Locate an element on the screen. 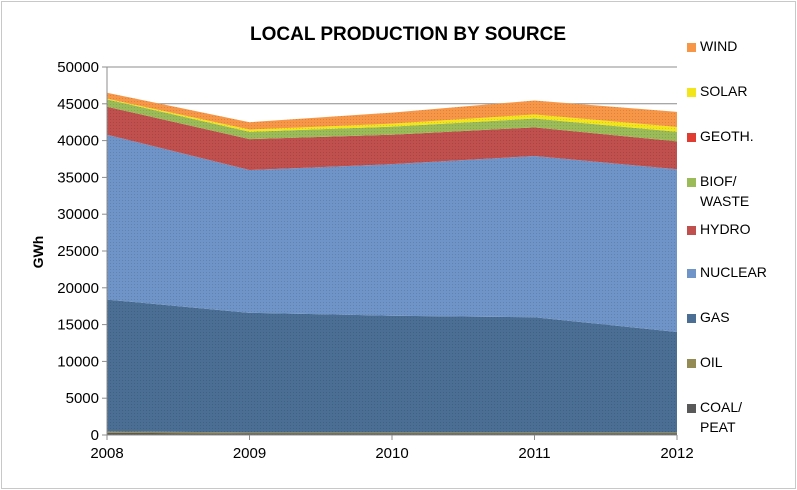 The image size is (797, 490). x-tick-label: 2008 is located at coordinates (106, 453).